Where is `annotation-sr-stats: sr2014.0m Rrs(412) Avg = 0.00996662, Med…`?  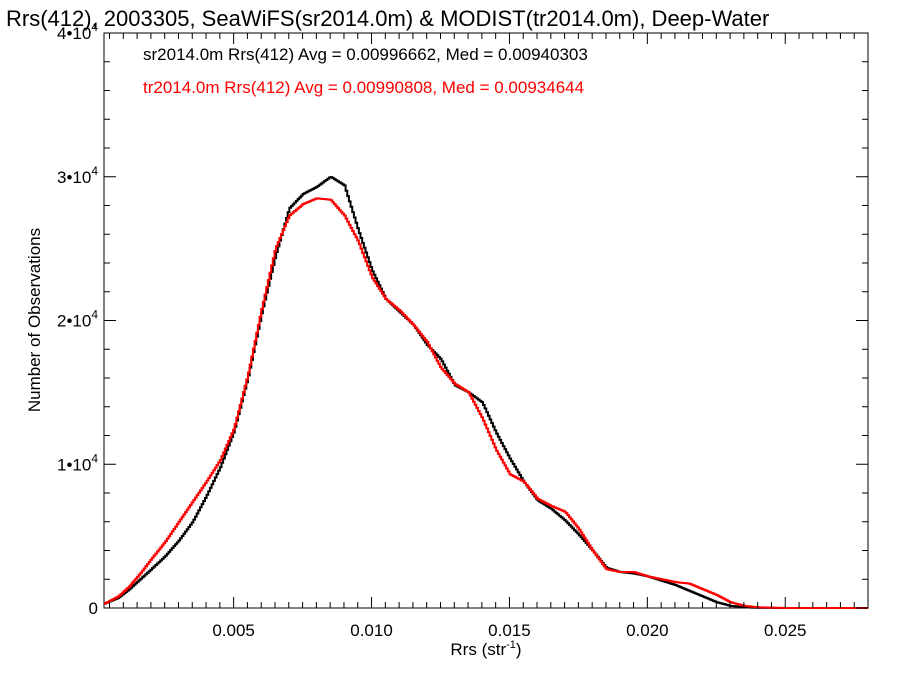
annotation-sr-stats: sr2014.0m Rrs(412) Avg = 0.00996662, Med… is located at coordinates (365, 54).